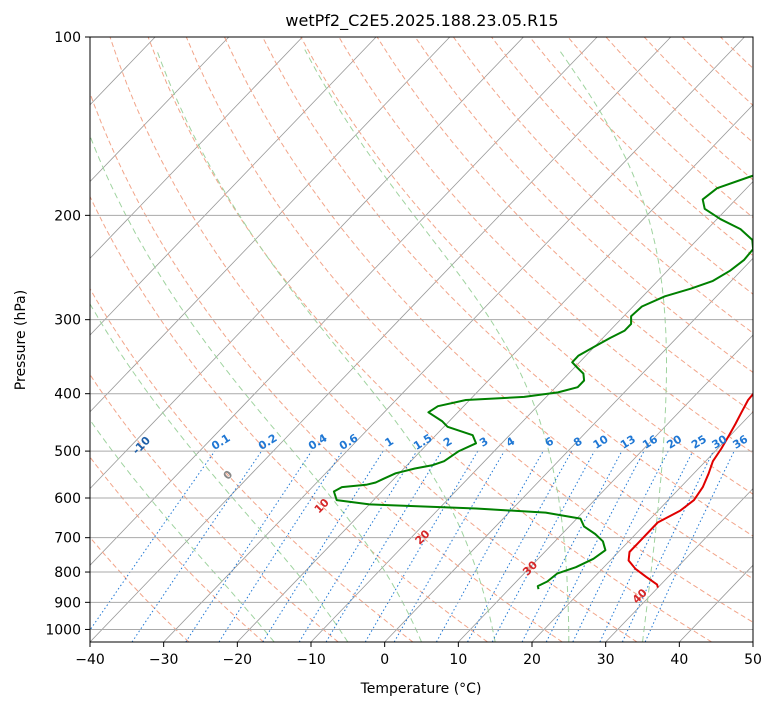  What do you see at coordinates (483, 442) in the screenshot?
I see `mixing-ratio-label: 3` at bounding box center [483, 442].